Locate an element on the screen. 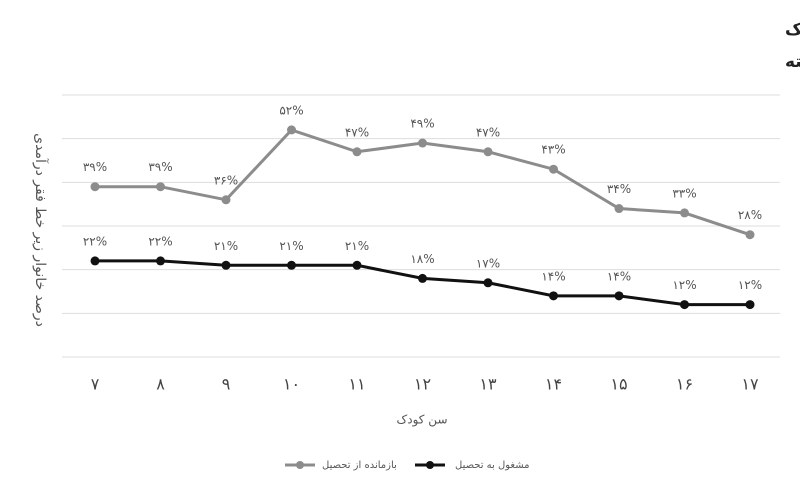 Image resolution: width=800 pixels, height=488 pixels. y-axis-label: درصد خانوار زیر خط فقر درآمدی is located at coordinates (40, 230).